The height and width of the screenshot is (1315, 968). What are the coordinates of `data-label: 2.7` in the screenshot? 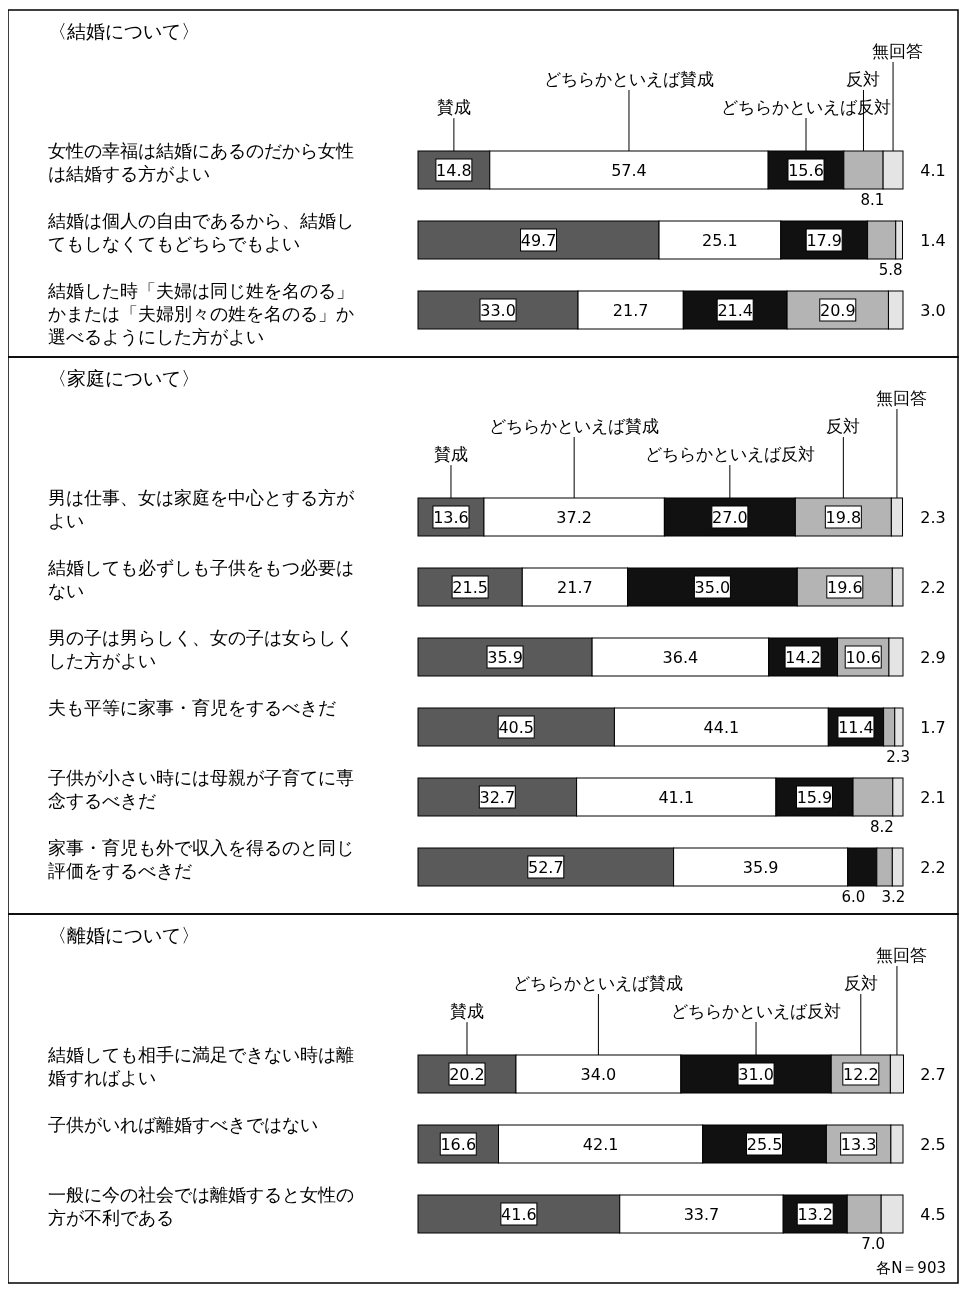 It's located at (933, 1074).